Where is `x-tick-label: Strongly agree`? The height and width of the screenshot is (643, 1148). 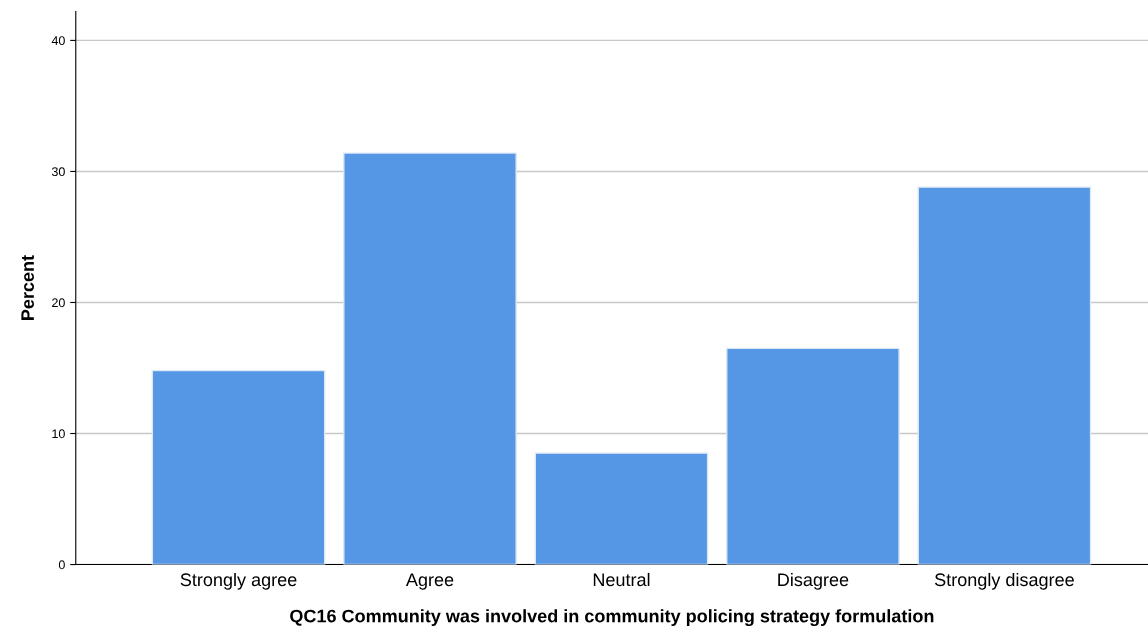
x-tick-label: Strongly agree is located at coordinates (238, 581).